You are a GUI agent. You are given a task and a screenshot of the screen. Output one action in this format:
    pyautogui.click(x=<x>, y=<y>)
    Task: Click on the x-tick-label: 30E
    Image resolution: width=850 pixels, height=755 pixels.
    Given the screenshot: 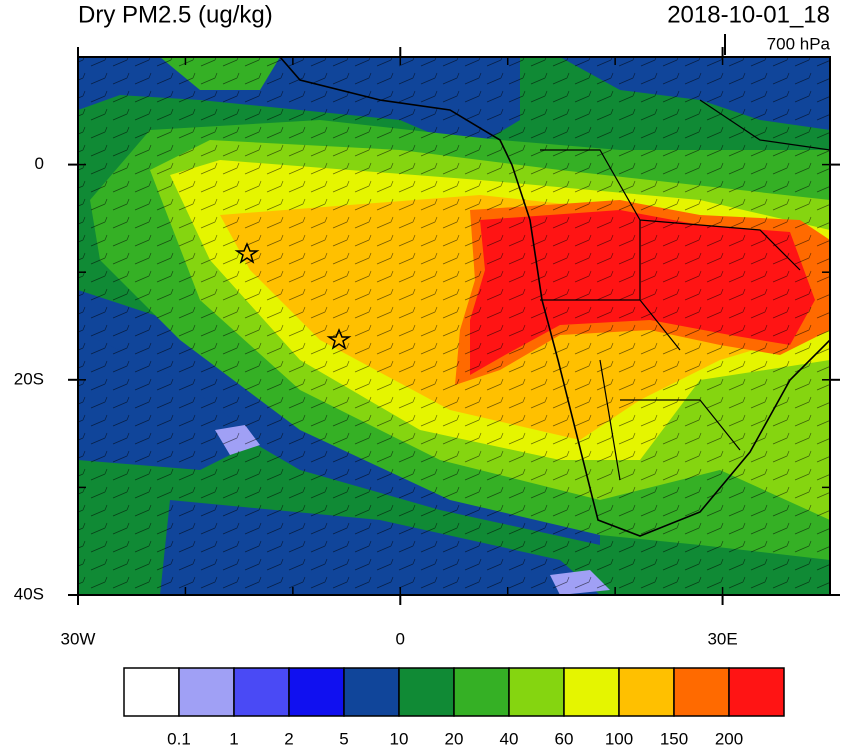 What is the action you would take?
    pyautogui.click(x=722, y=638)
    